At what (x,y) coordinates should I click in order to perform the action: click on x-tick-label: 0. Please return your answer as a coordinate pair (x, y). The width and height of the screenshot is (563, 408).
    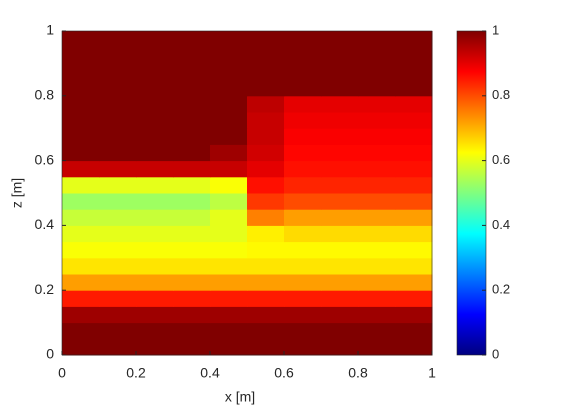
    Looking at the image, I should click on (62, 373).